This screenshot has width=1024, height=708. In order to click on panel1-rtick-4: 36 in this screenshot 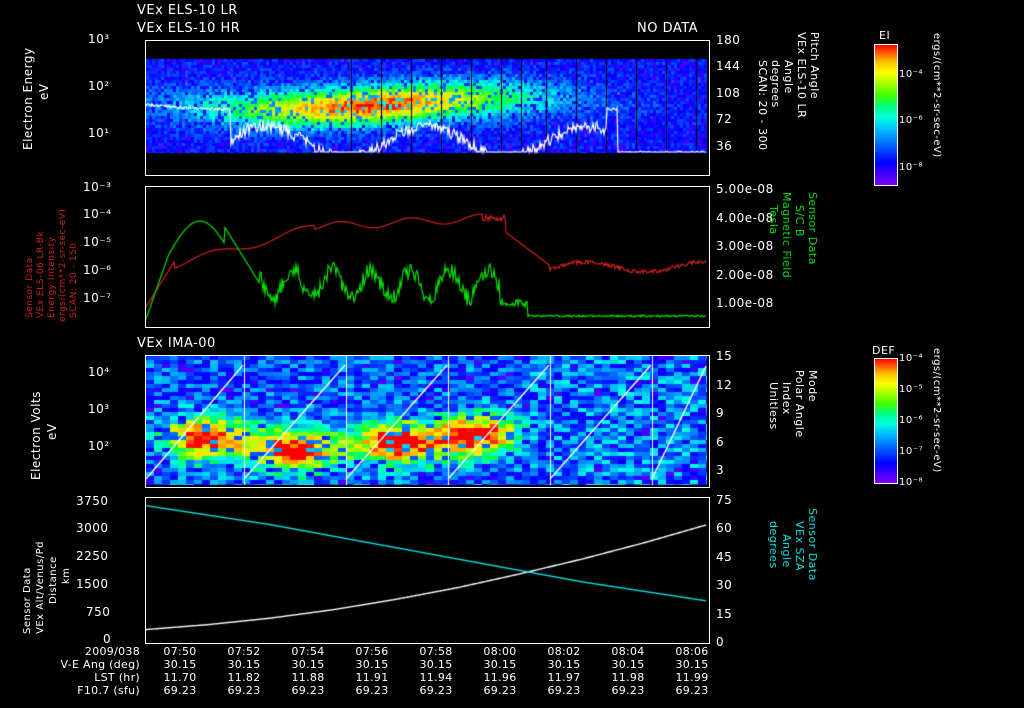, I will do `click(724, 146)`.